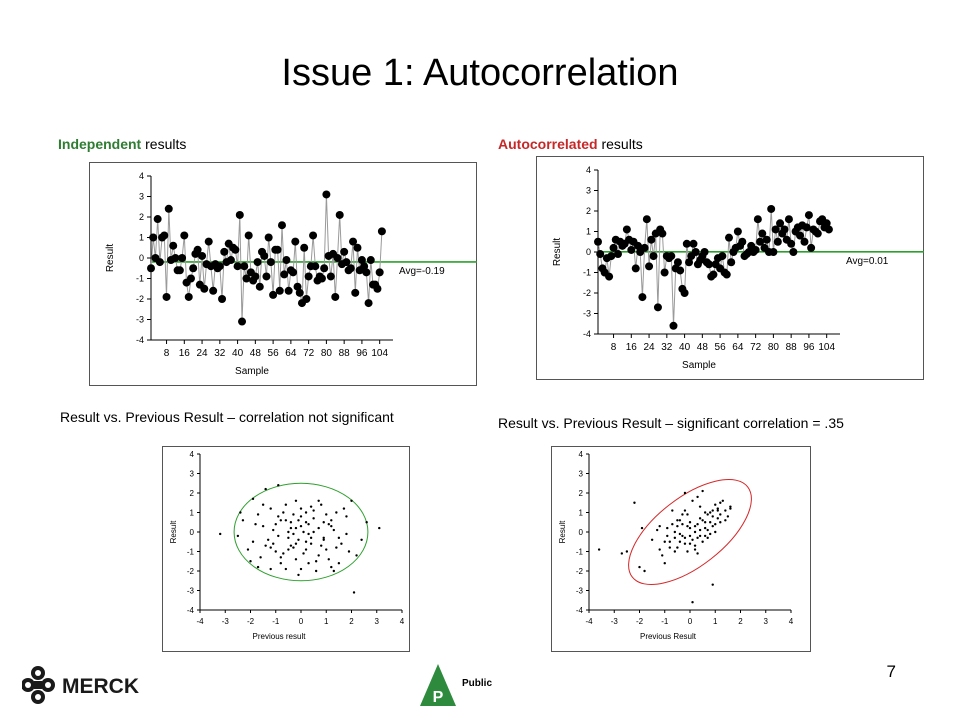  I want to click on x-tick-label: -2, so click(640, 621).